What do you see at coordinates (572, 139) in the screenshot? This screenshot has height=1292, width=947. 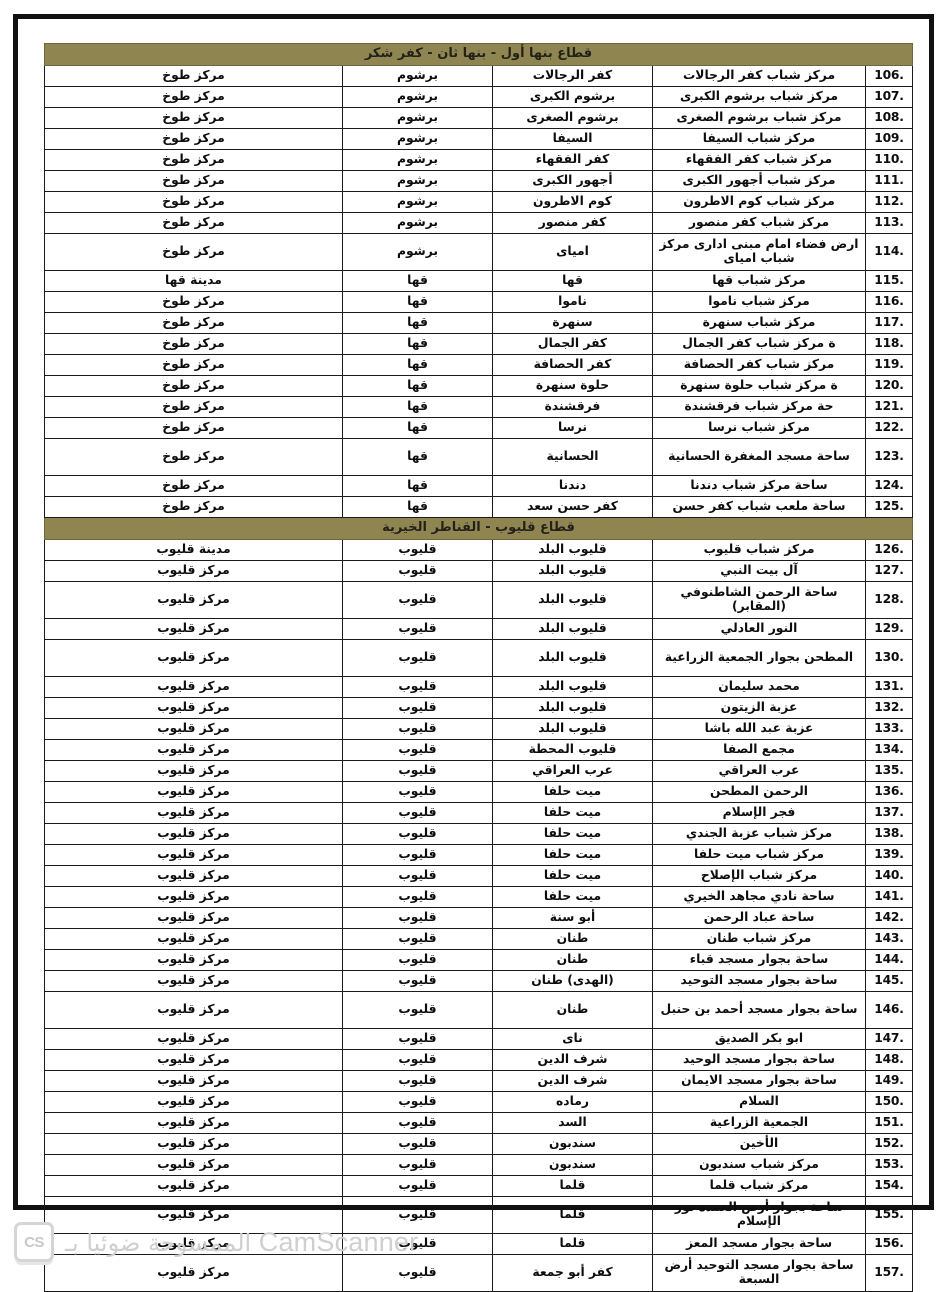 I see `village-cell: السيفا` at bounding box center [572, 139].